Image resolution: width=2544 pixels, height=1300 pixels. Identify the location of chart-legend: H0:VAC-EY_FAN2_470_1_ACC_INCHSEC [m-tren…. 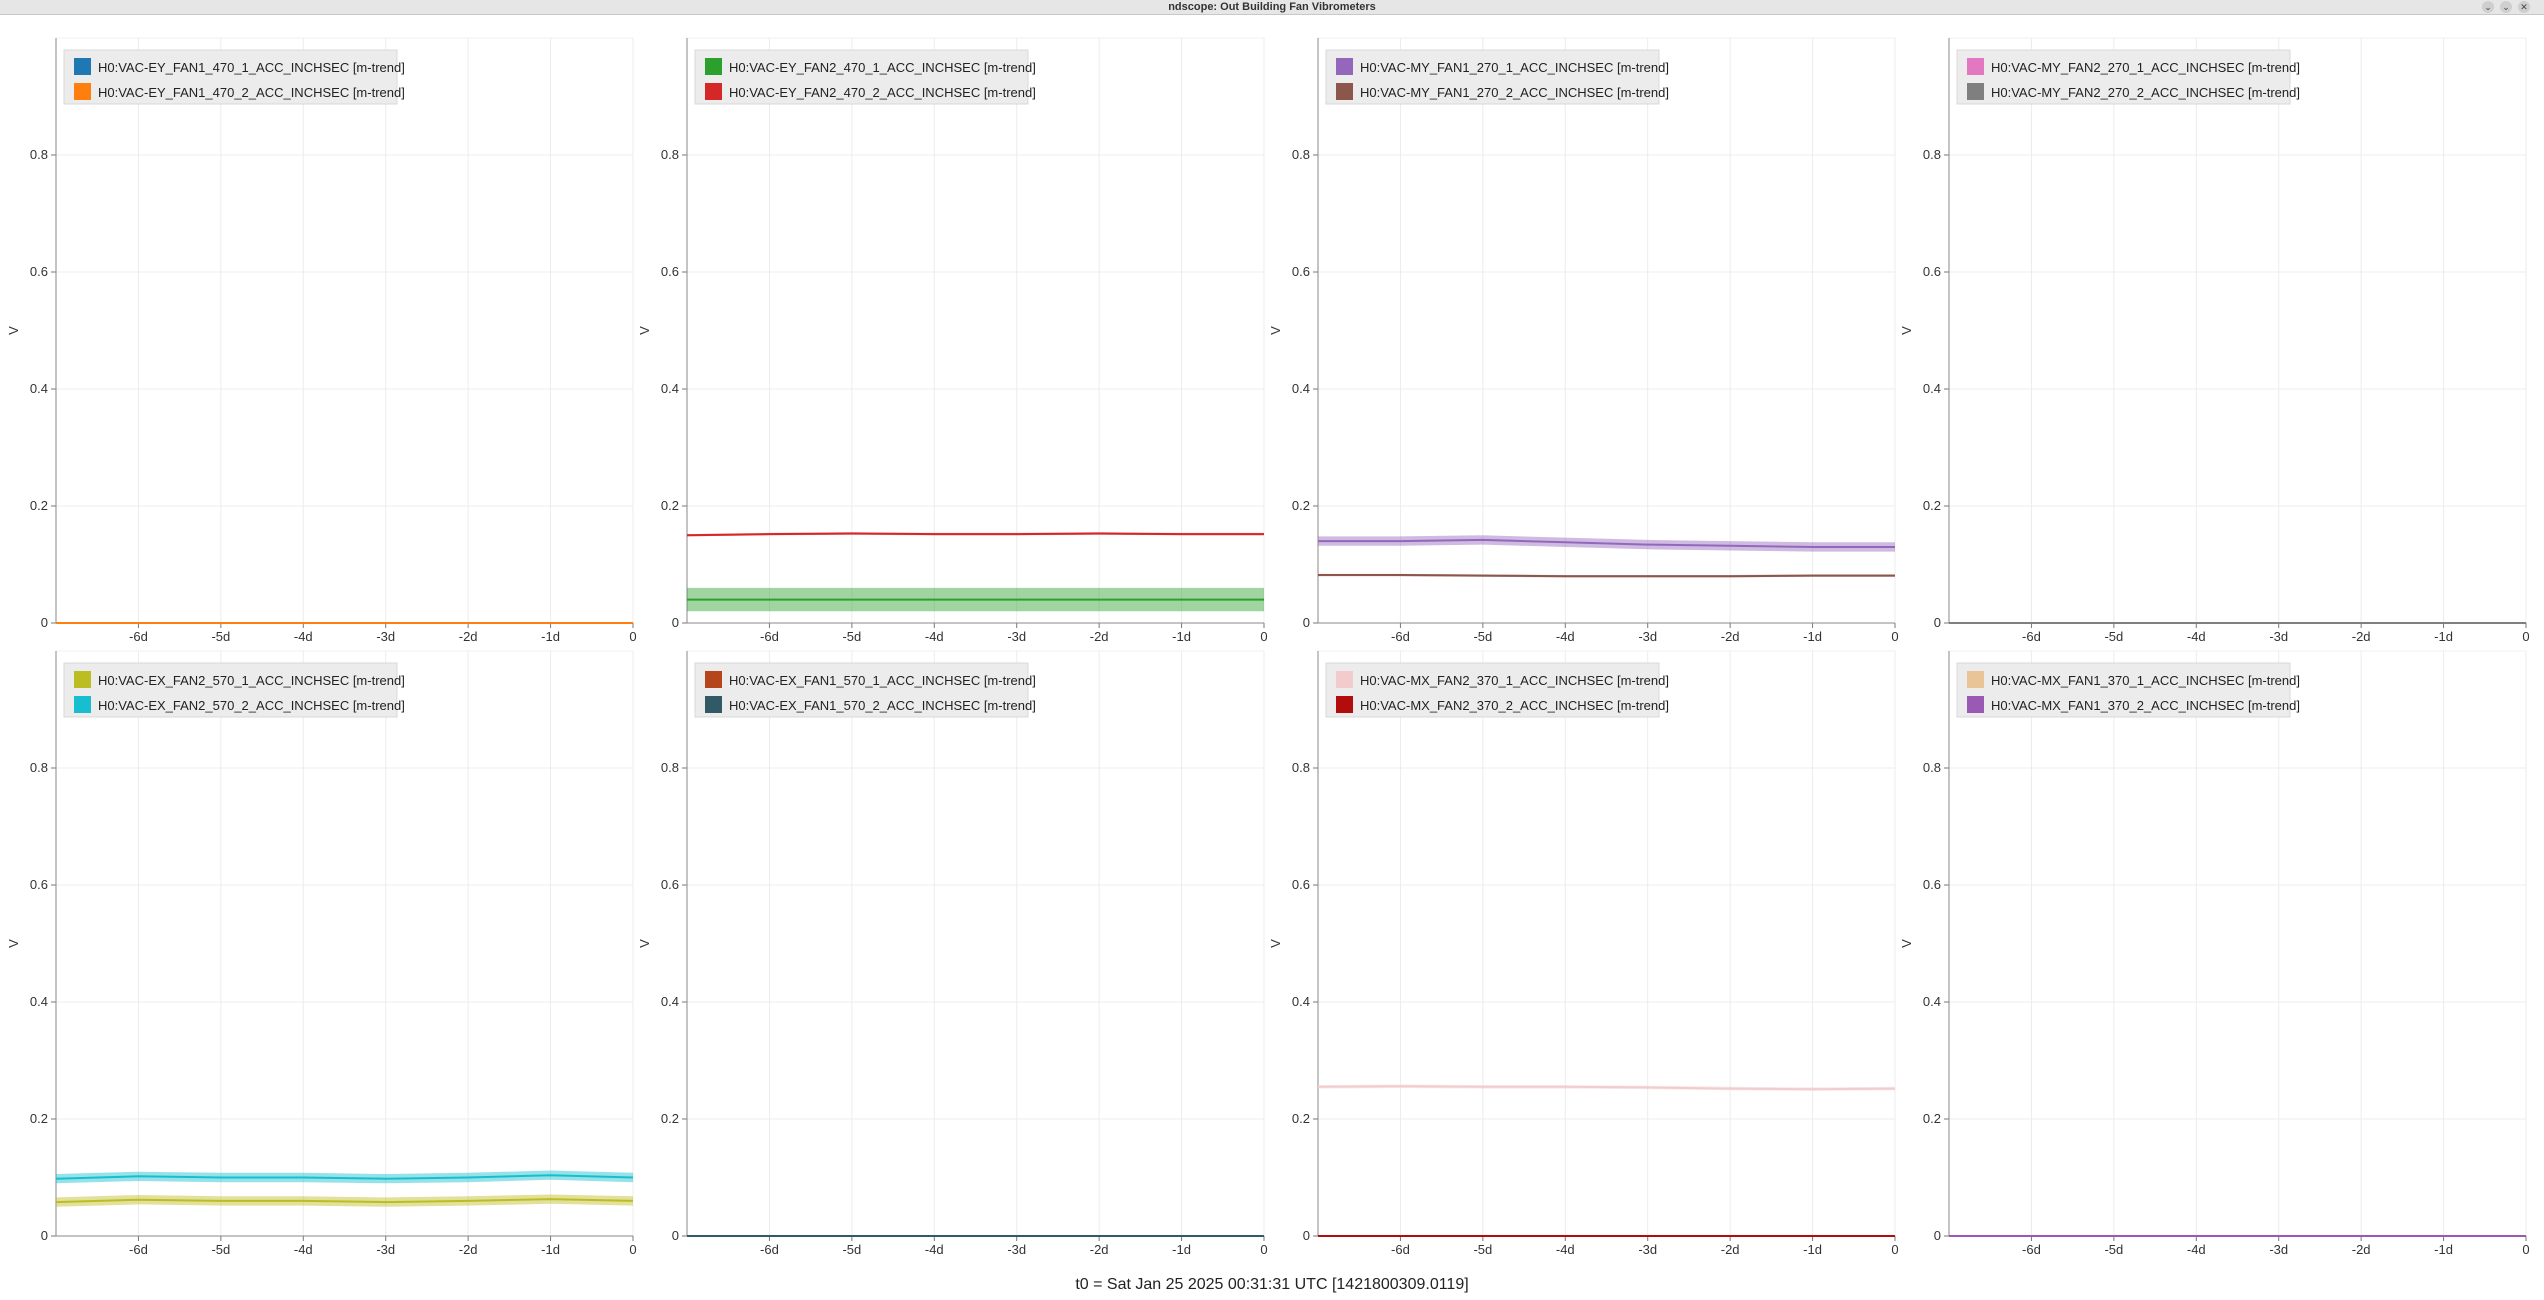
(865, 77).